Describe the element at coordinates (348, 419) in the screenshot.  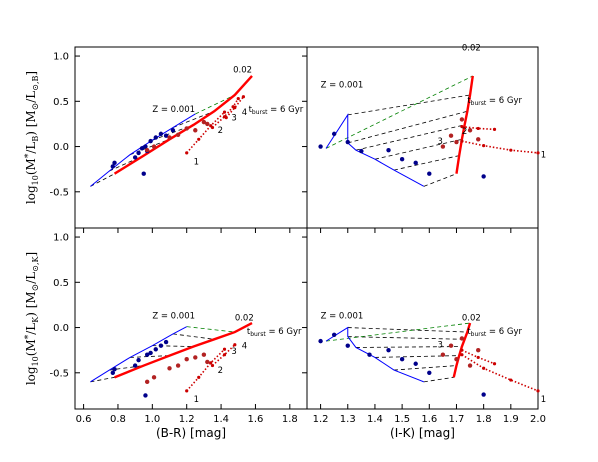
I see `x-tick-label: 1.3` at that location.